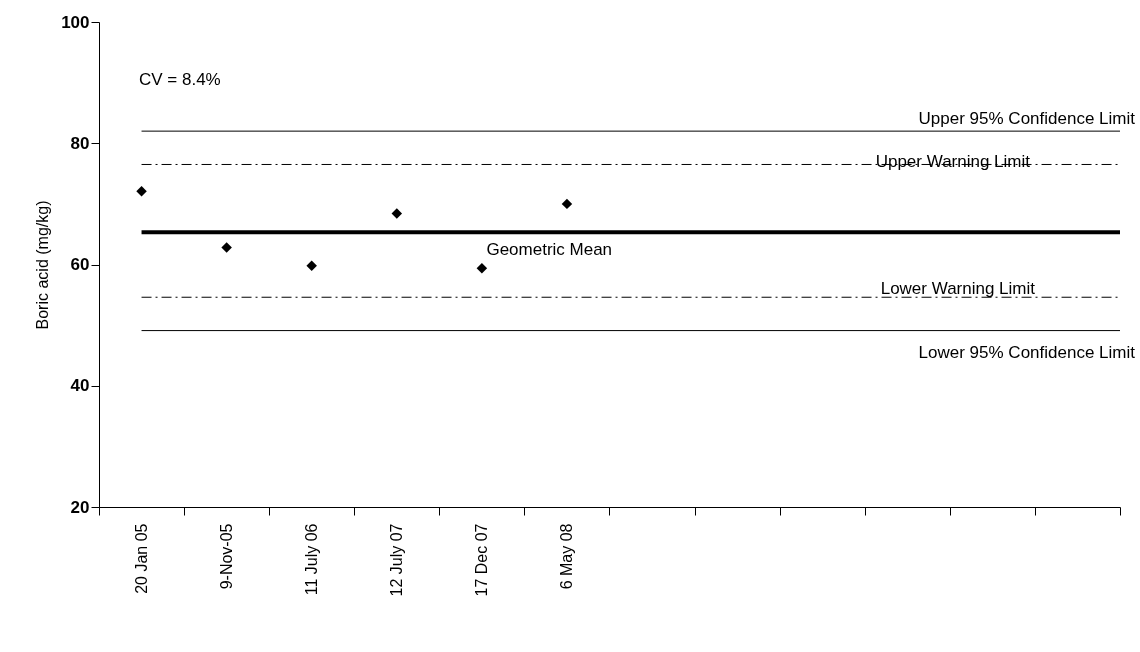 This screenshot has height=652, width=1140. I want to click on x-tick-label: 6 May 08, so click(567, 556).